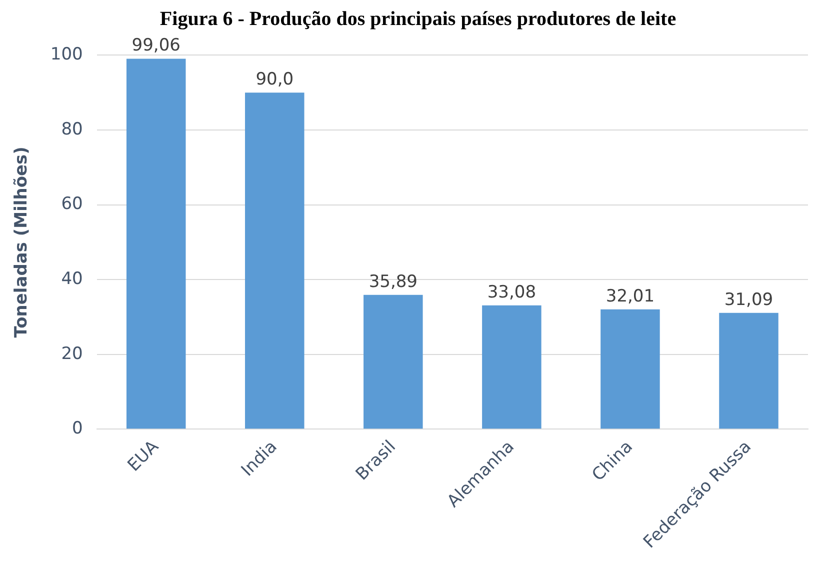 The width and height of the screenshot is (837, 572). Describe the element at coordinates (418, 19) in the screenshot. I see `chart-title: Figura 6 - Produção dos principais países produtores de leite` at that location.